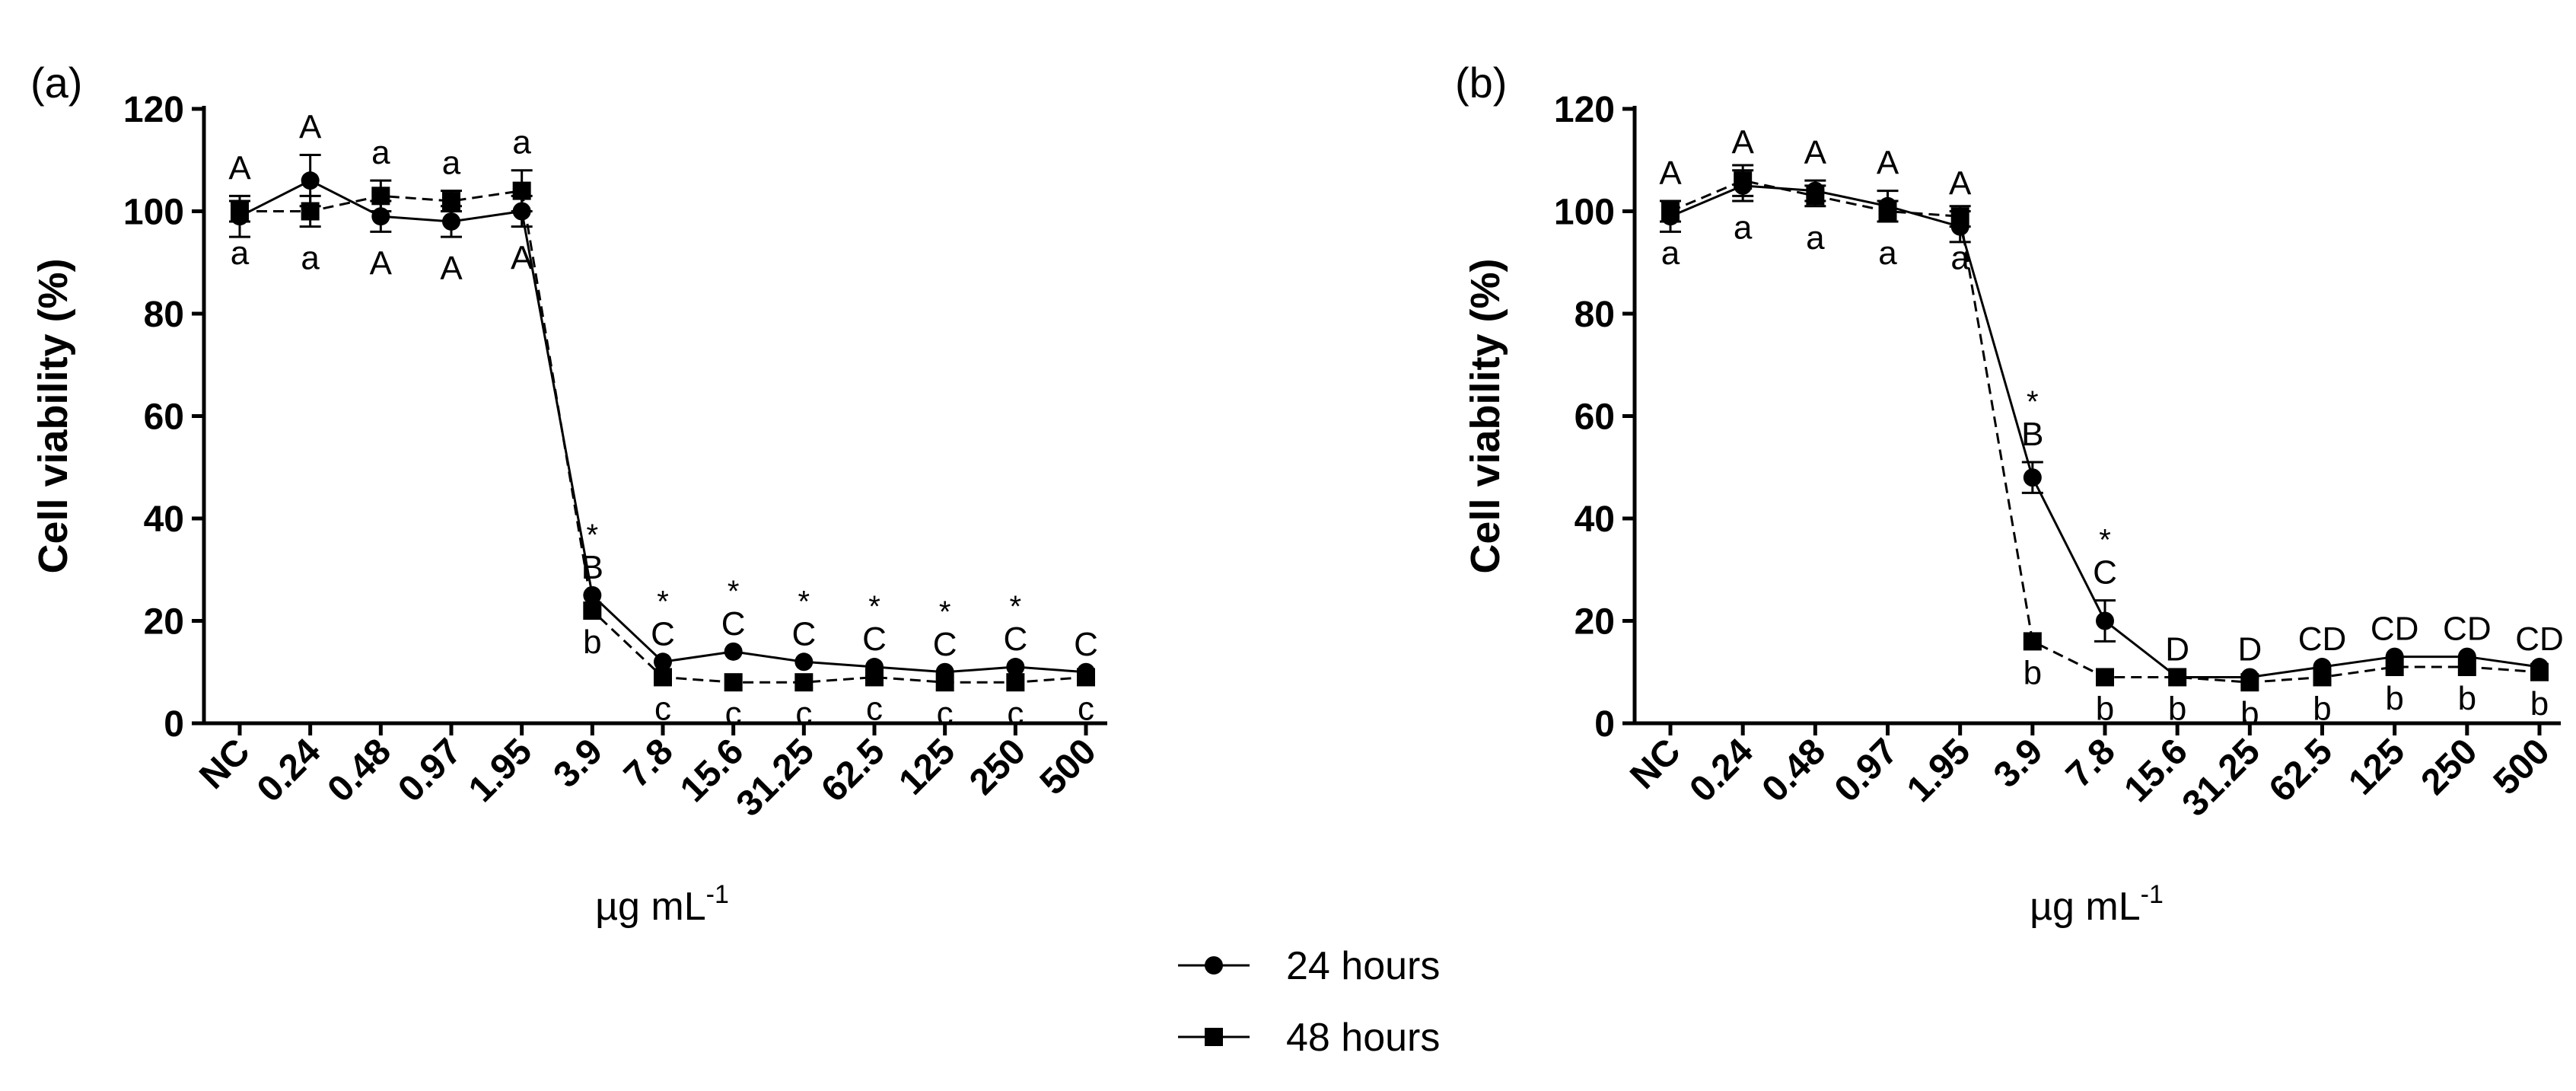 This screenshot has width=2576, height=1091. What do you see at coordinates (1939, 771) in the screenshot?
I see `x-tick-label: 1.95` at bounding box center [1939, 771].